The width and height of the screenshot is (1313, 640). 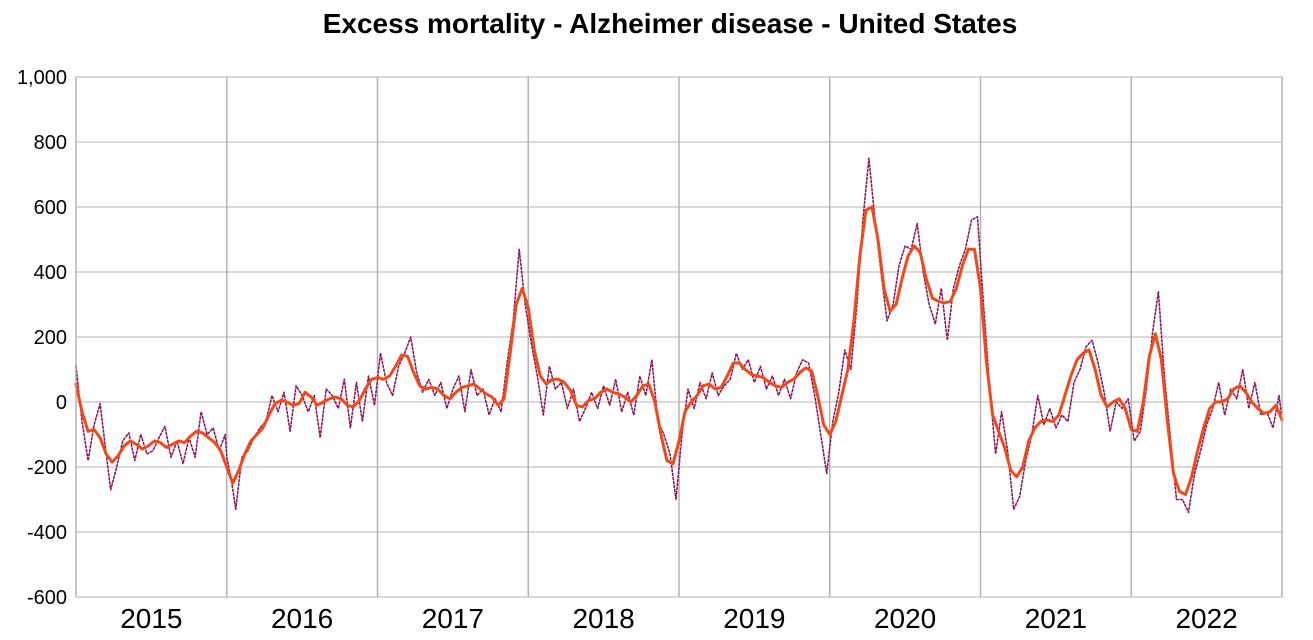 I want to click on y-axis-ticks: -600 -400 -200 0 200 400 600 800 1,000, so click(x=42, y=338).